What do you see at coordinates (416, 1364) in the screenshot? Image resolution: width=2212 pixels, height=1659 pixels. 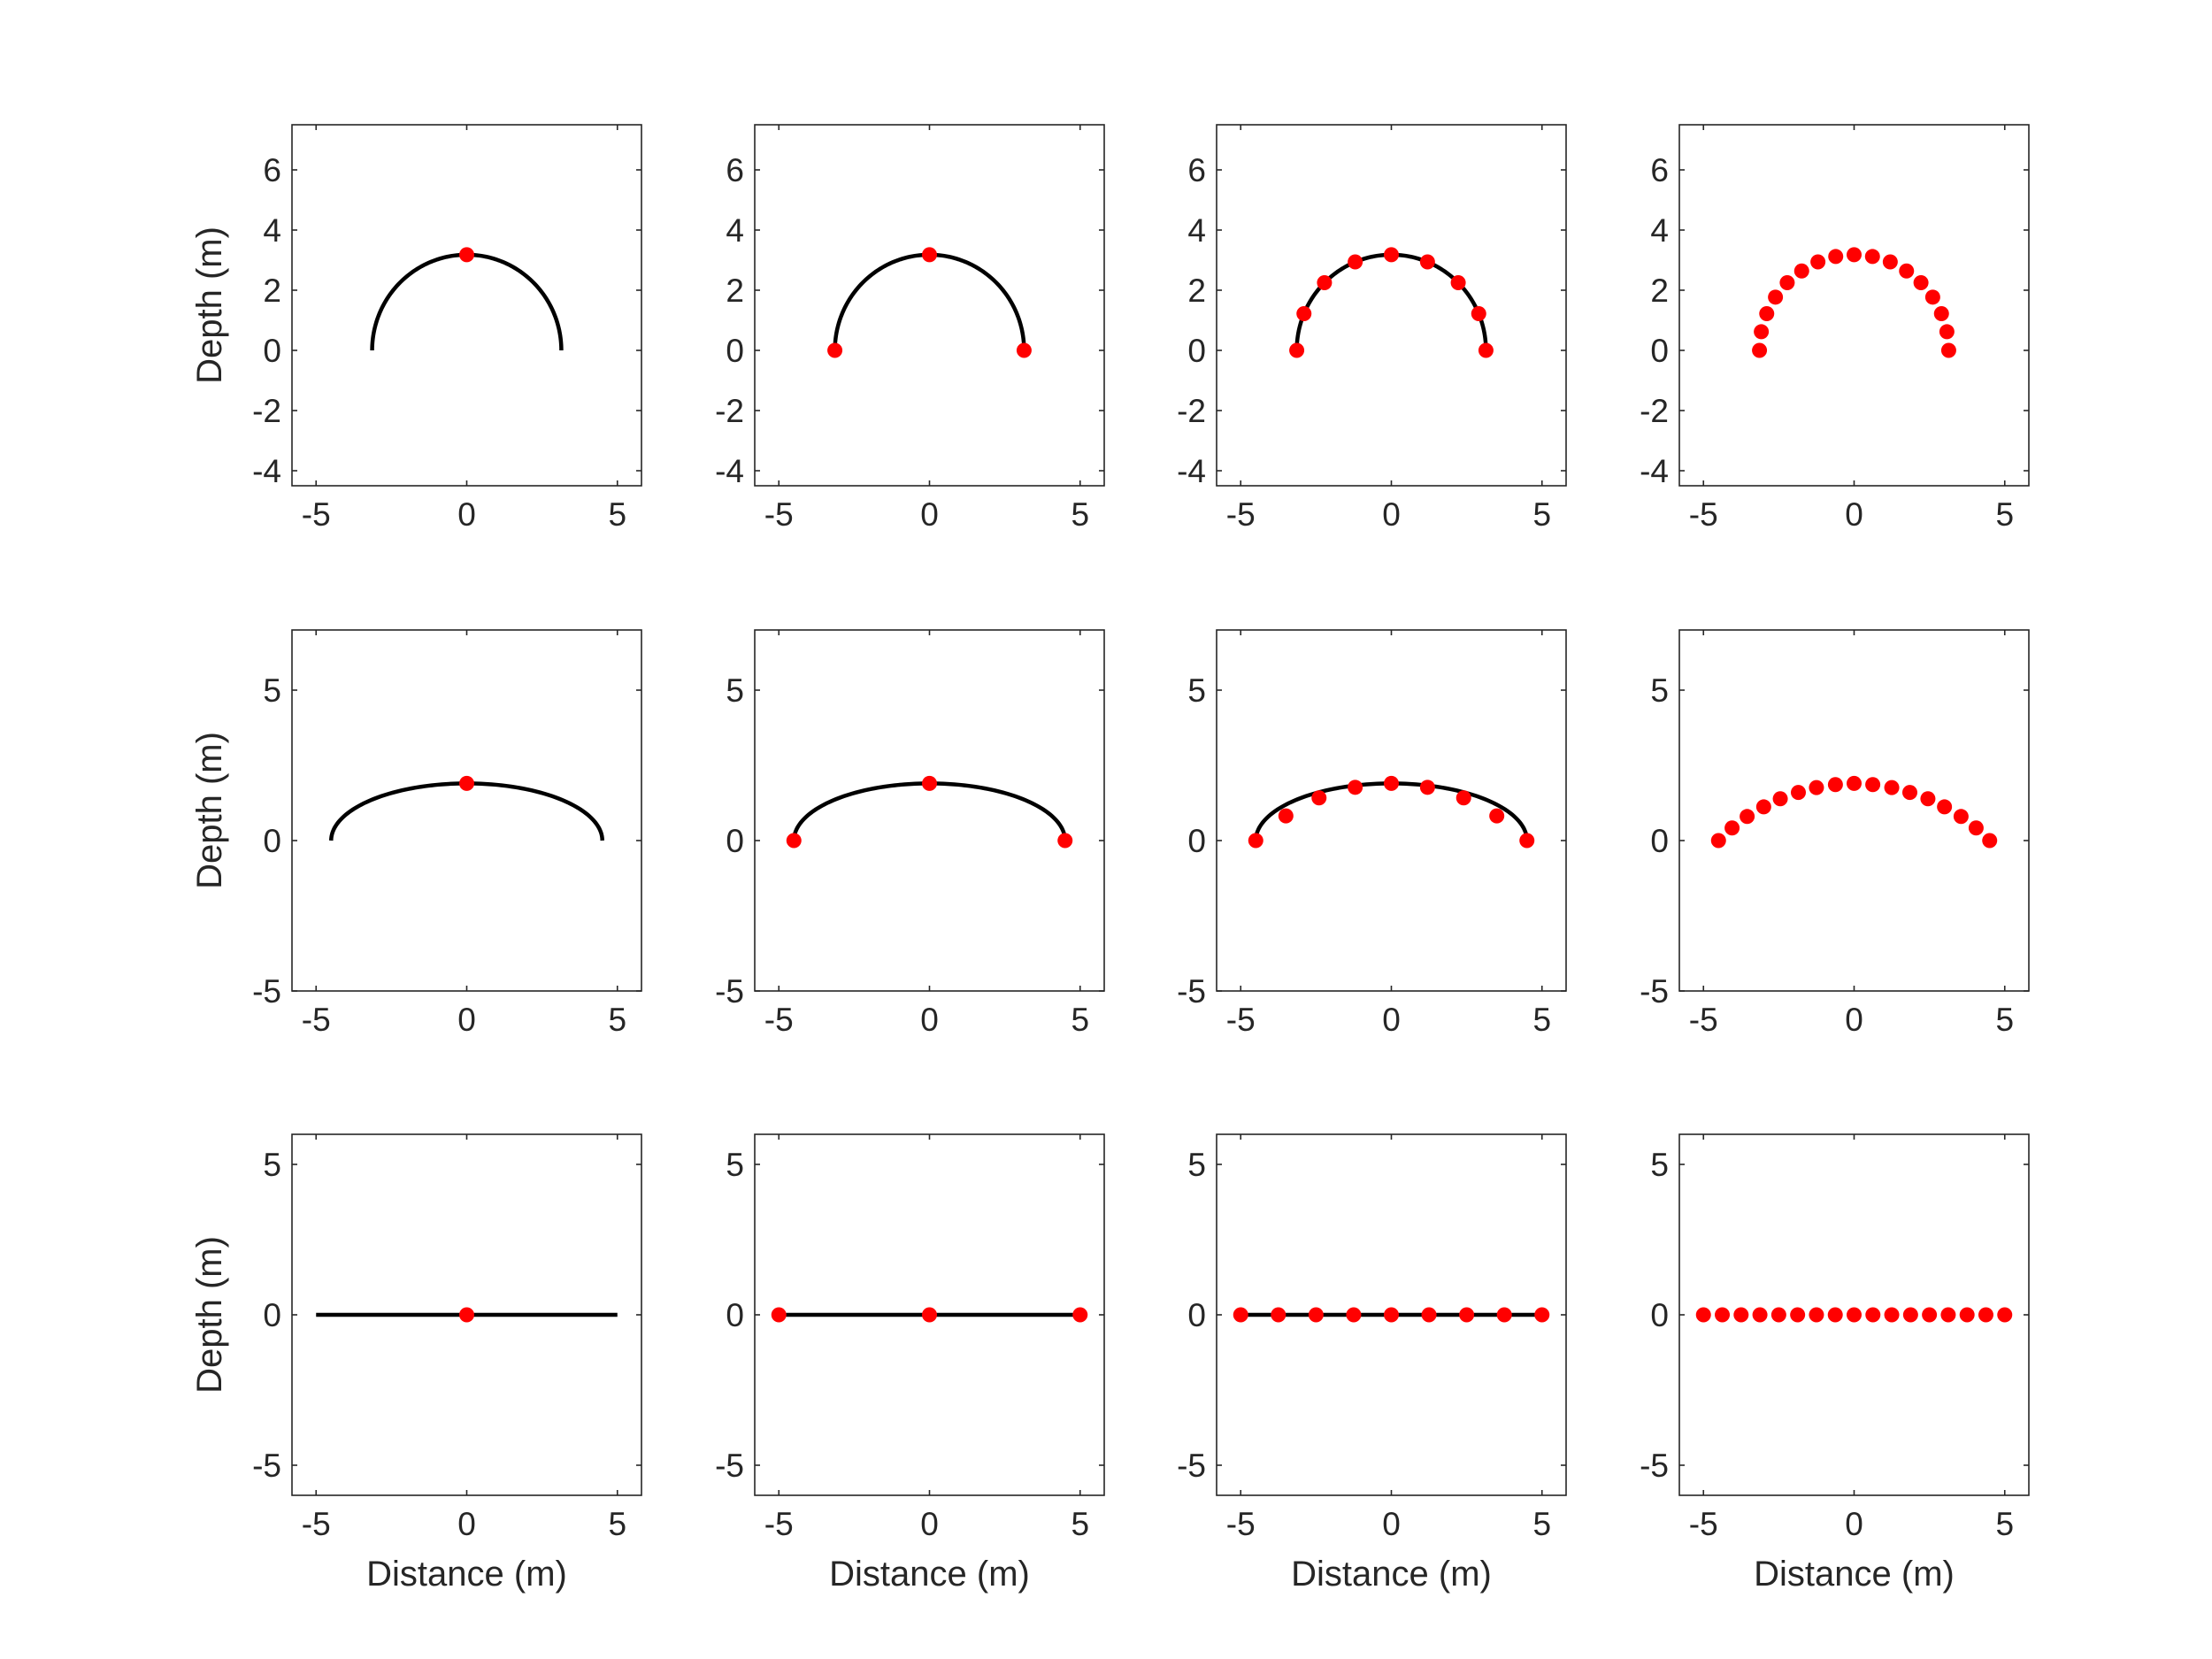 I see `subplot-r3c1: -5 0 5 -5 0 5 Depth (m) Distance (m)` at bounding box center [416, 1364].